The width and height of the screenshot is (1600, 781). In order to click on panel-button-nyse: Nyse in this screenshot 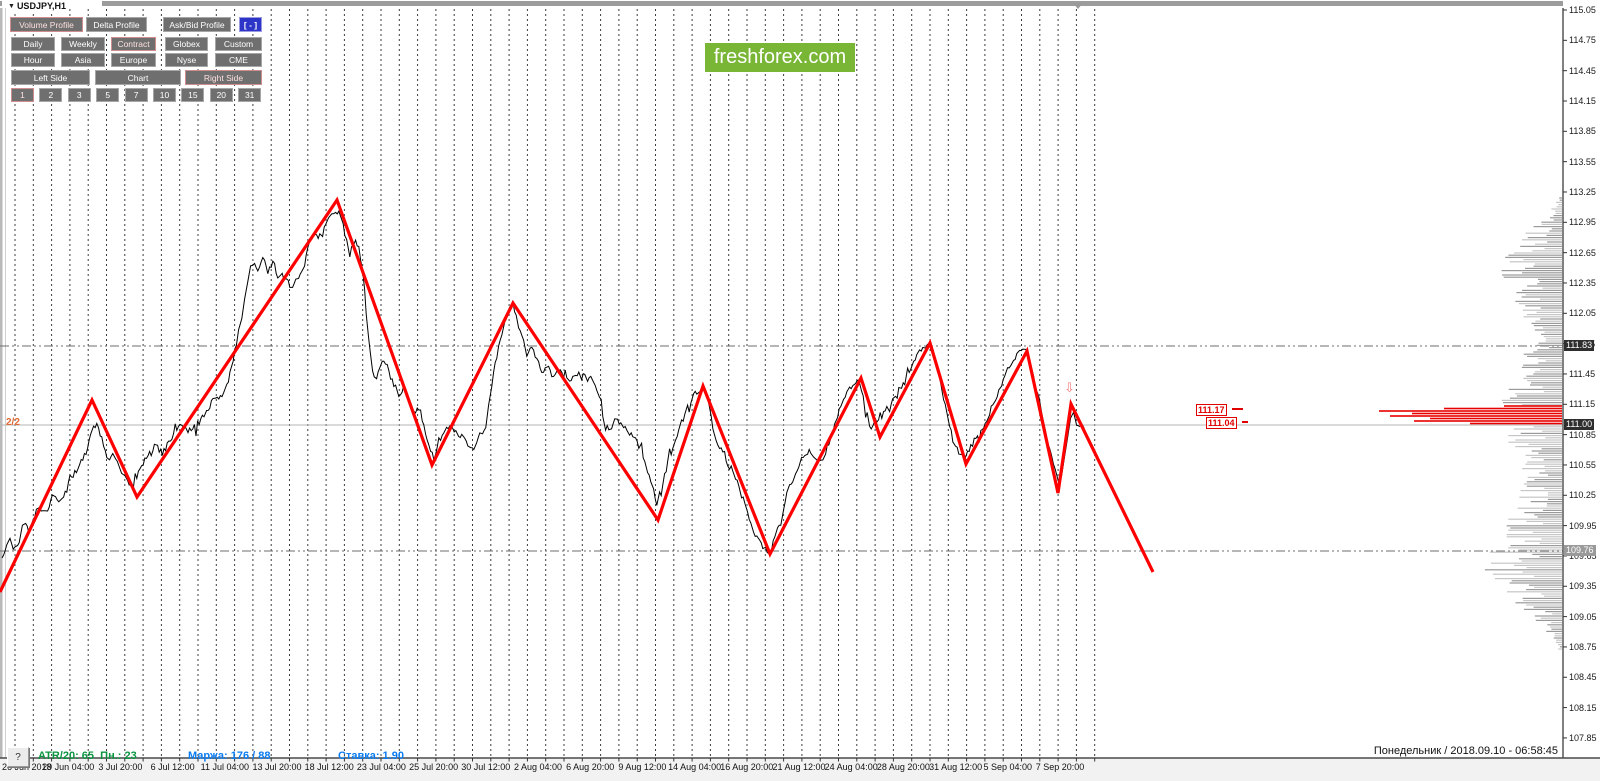, I will do `click(186, 60)`.